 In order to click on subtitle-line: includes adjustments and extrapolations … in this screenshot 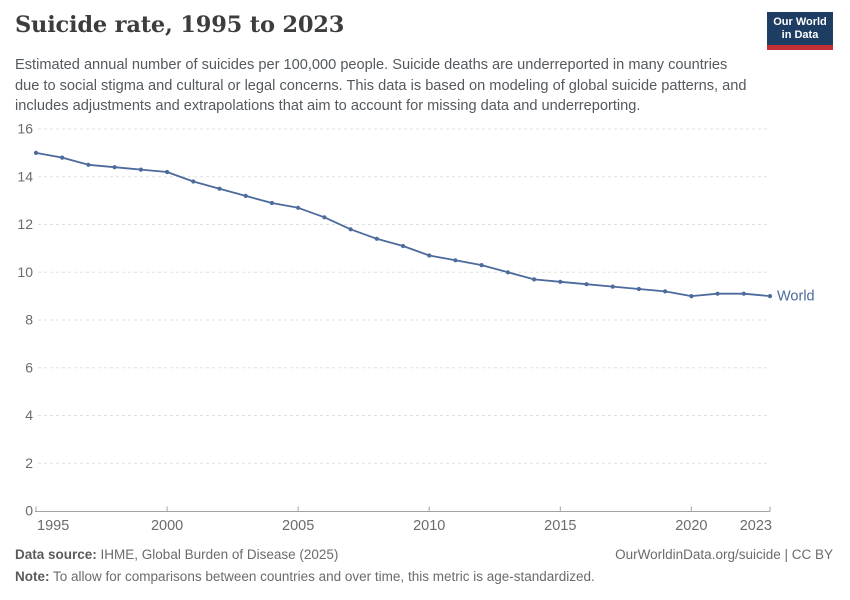, I will do `click(328, 106)`.